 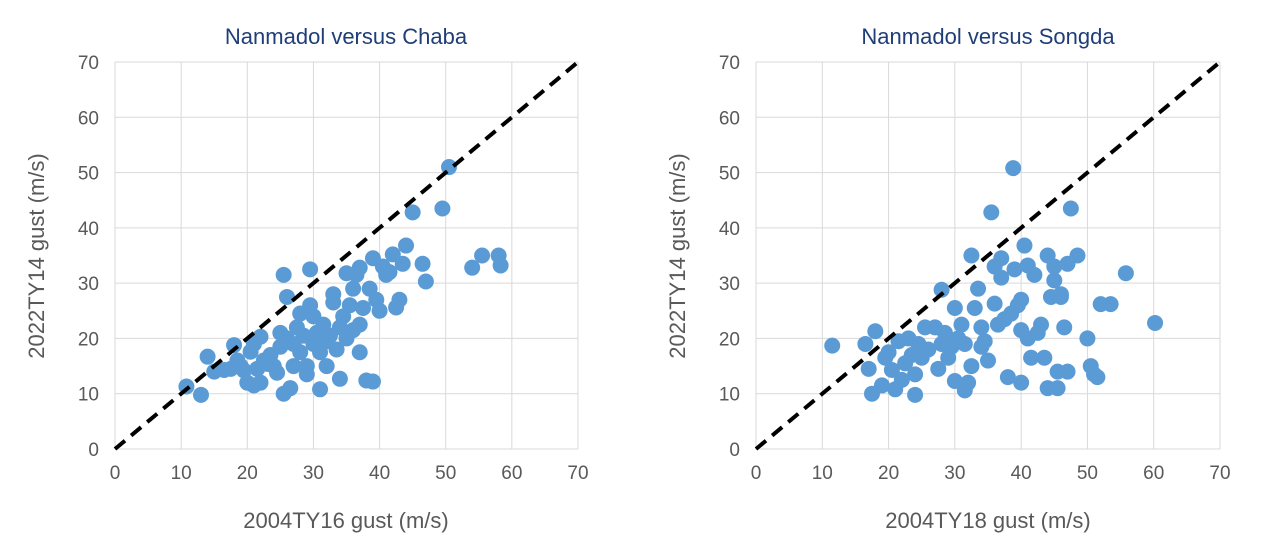 What do you see at coordinates (36, 255) in the screenshot?
I see `y-axis-label: 2022TY14 gust (m/s)` at bounding box center [36, 255].